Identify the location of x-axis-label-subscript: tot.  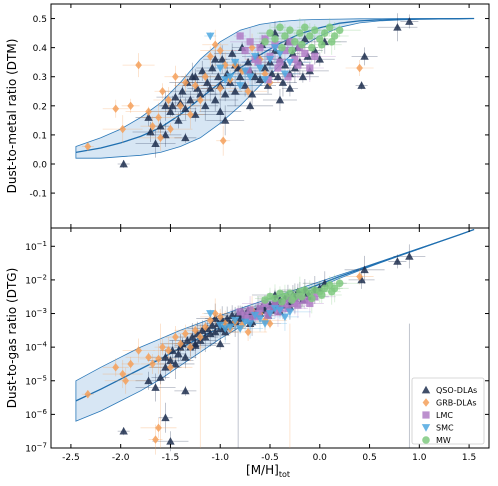
(284, 474).